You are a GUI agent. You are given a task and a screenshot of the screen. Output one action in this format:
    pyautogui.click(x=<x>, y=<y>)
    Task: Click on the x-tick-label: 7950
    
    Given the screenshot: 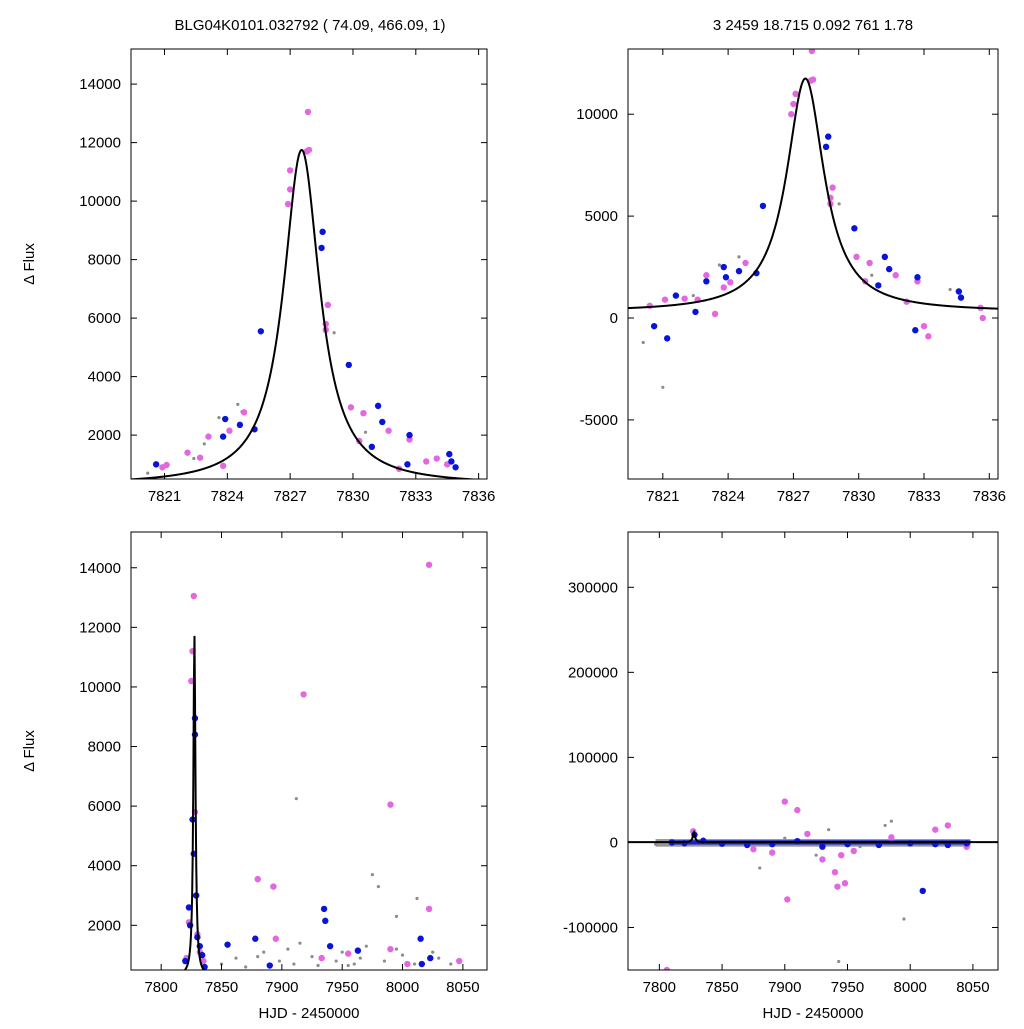 What is the action you would take?
    pyautogui.click(x=341, y=987)
    